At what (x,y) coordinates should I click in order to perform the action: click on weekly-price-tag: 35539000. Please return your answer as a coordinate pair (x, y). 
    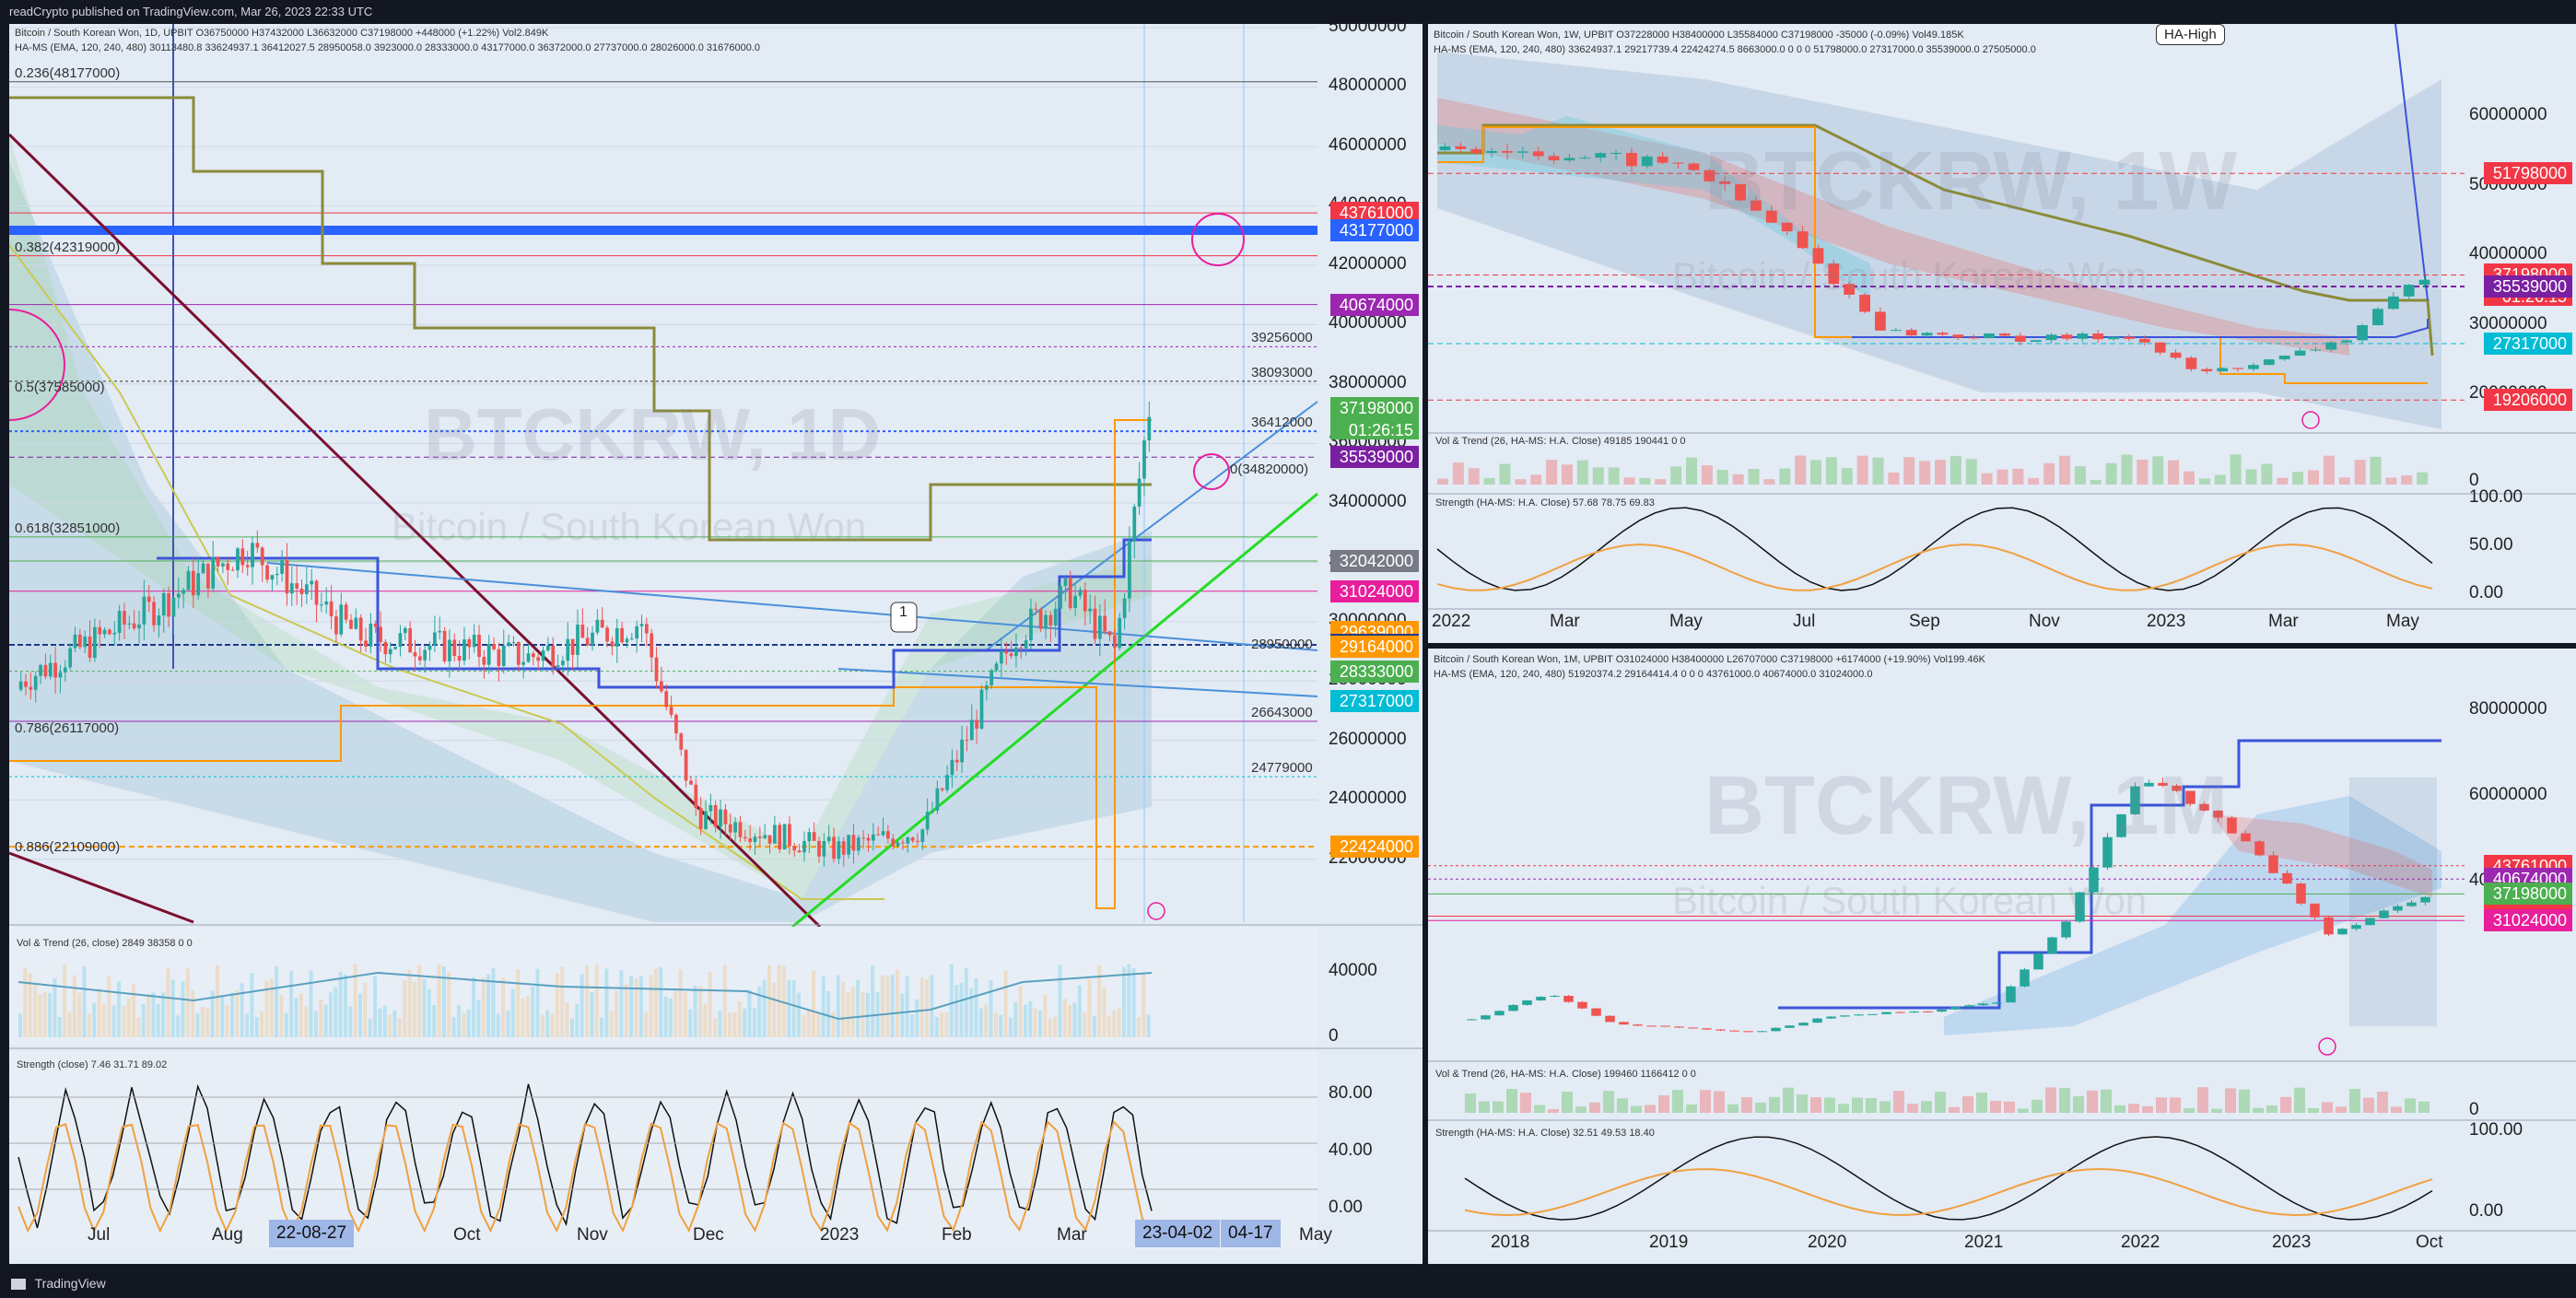
    Looking at the image, I should click on (2528, 286).